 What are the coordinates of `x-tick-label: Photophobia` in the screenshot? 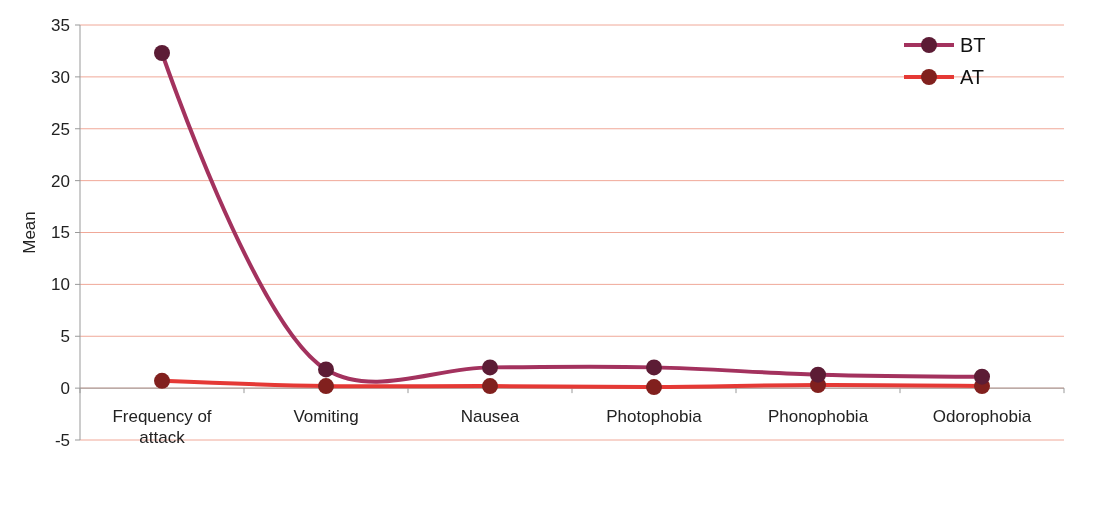 It's located at (654, 417).